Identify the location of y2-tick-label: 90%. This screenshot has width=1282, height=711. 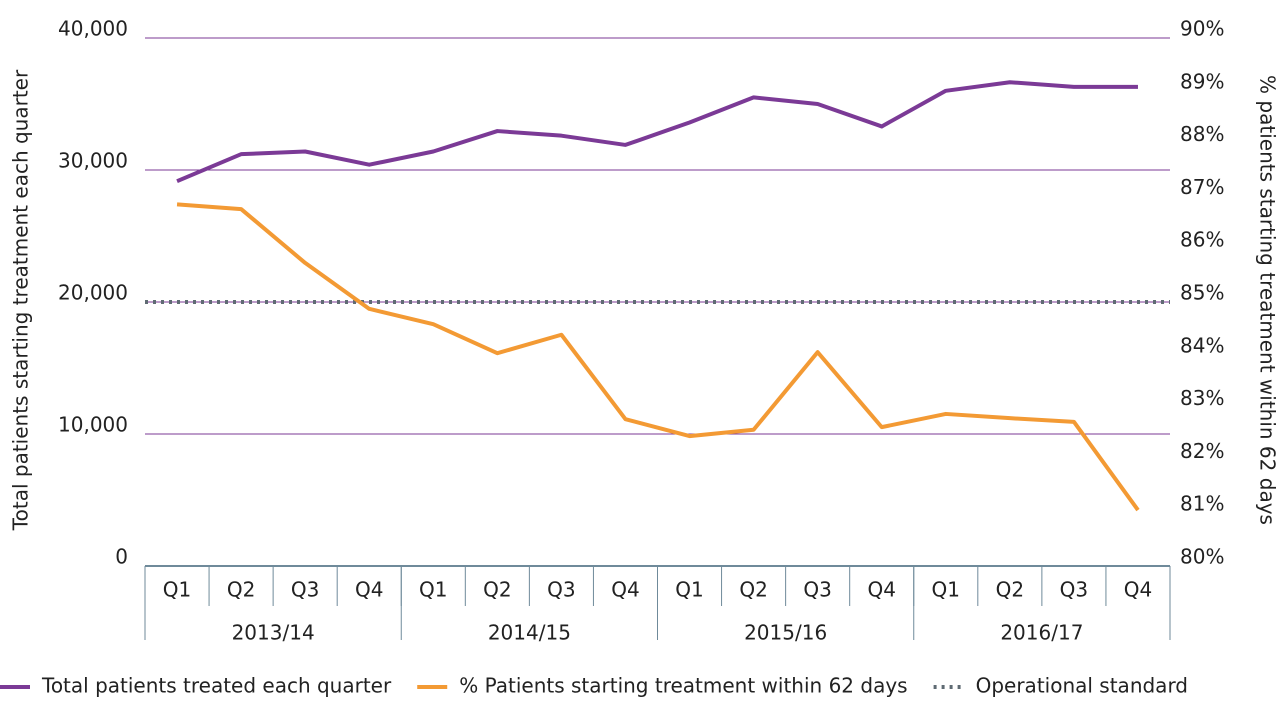
(1202, 29).